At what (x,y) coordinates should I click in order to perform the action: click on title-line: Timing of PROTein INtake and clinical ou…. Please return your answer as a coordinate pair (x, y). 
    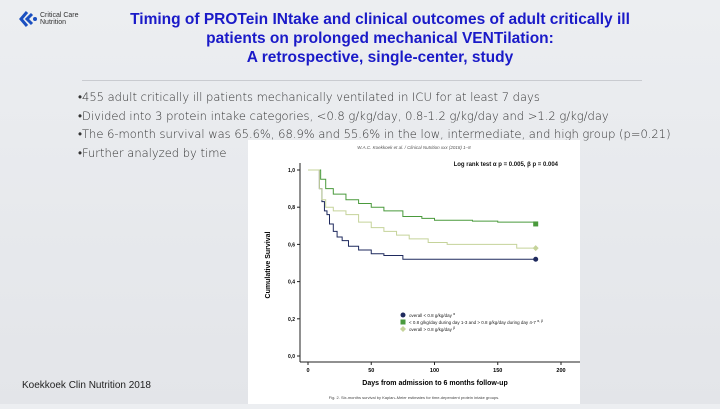
    Looking at the image, I should click on (380, 19).